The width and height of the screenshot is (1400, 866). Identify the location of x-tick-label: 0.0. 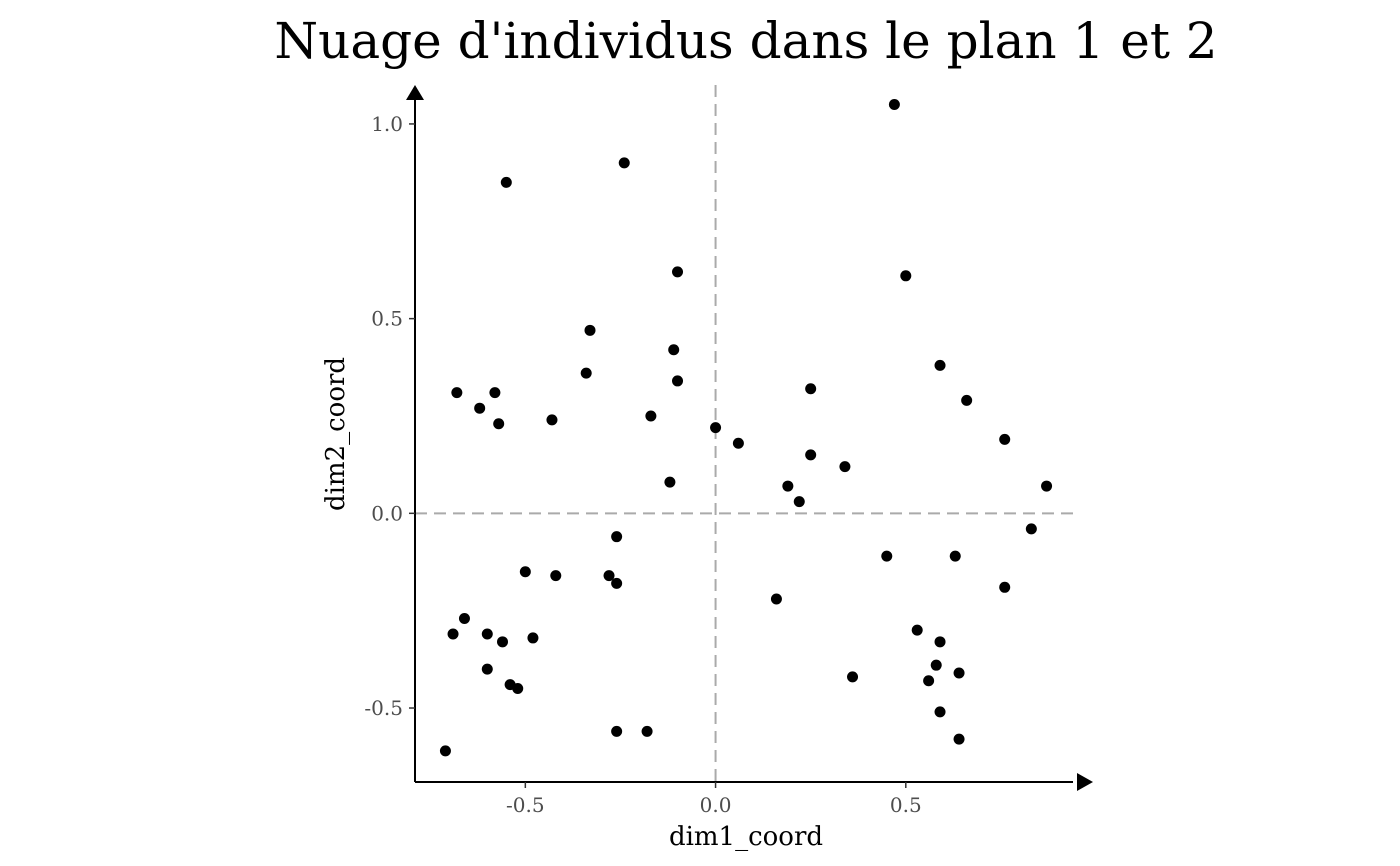
(716, 805).